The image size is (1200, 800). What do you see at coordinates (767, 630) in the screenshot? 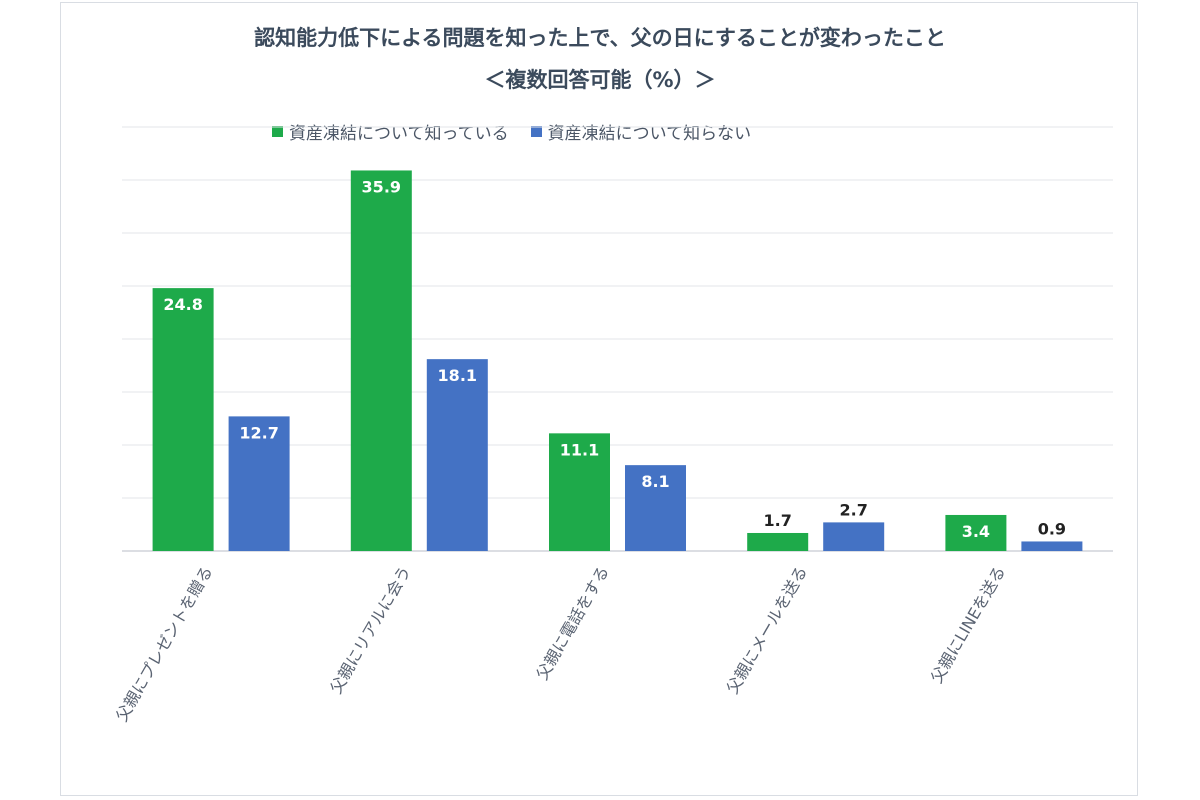
I see `x-tick-label: 父親にメールを送る` at bounding box center [767, 630].